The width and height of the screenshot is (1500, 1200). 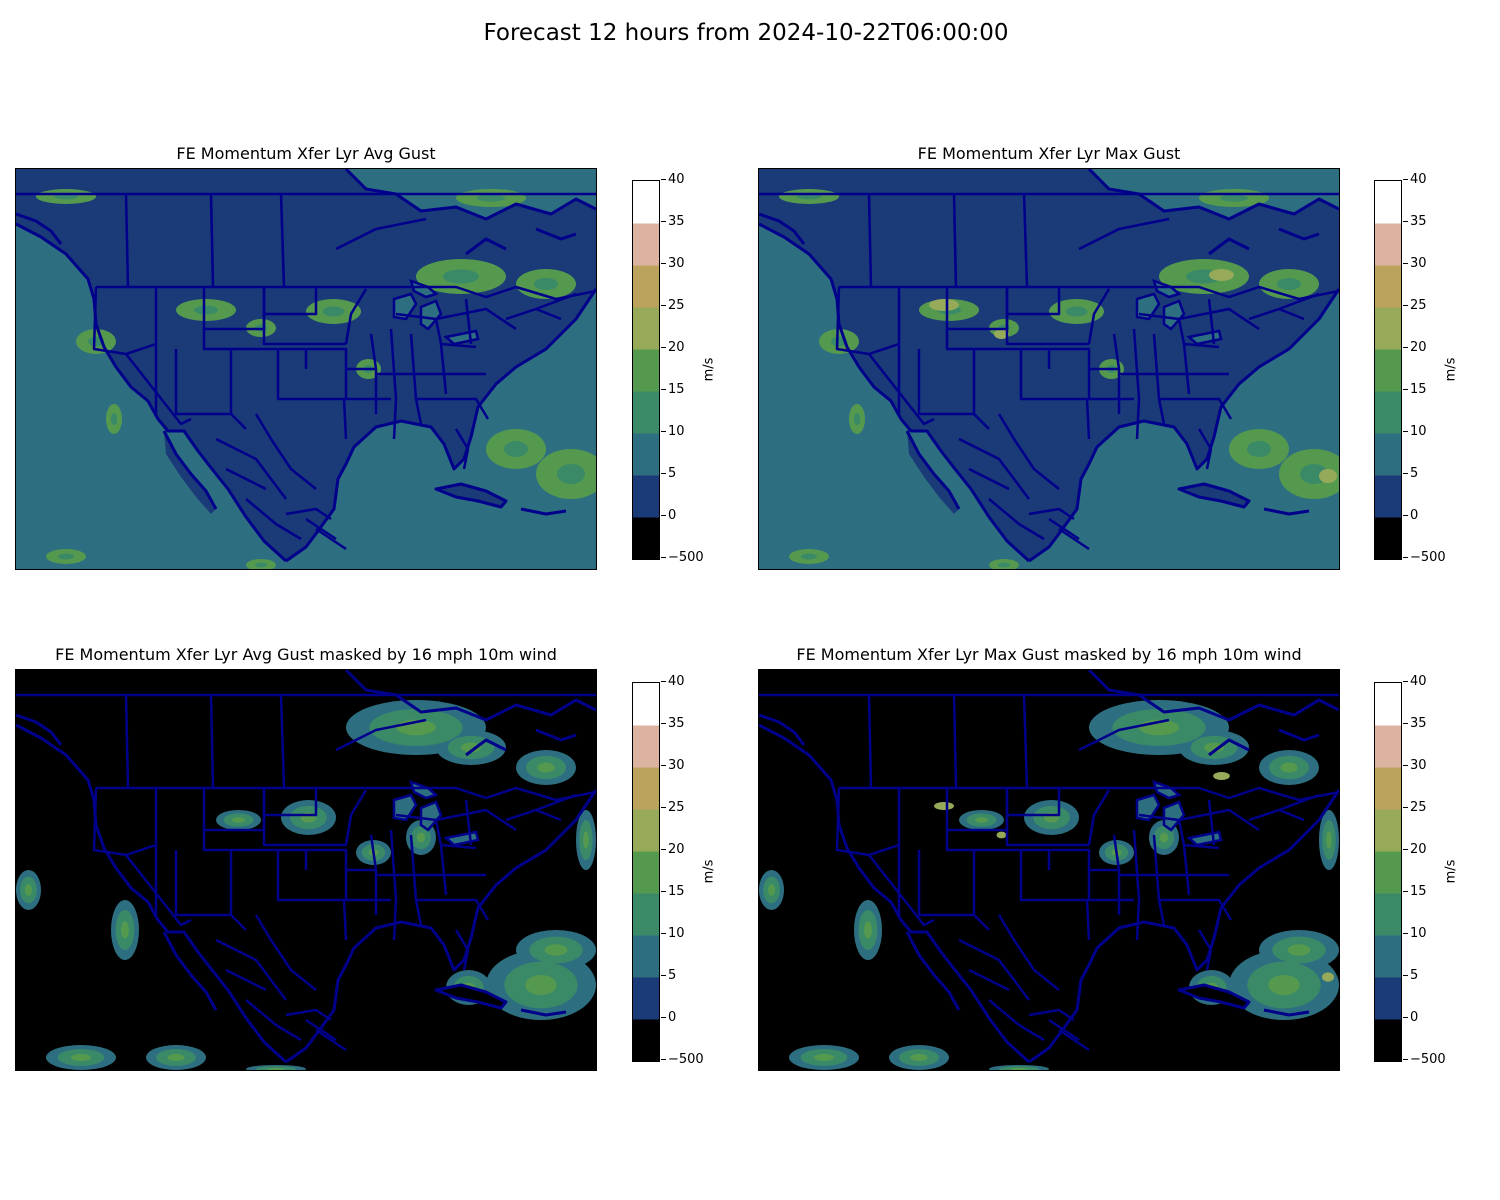 What do you see at coordinates (682, 1059) in the screenshot?
I see `colorbar-tick-label: −500` at bounding box center [682, 1059].